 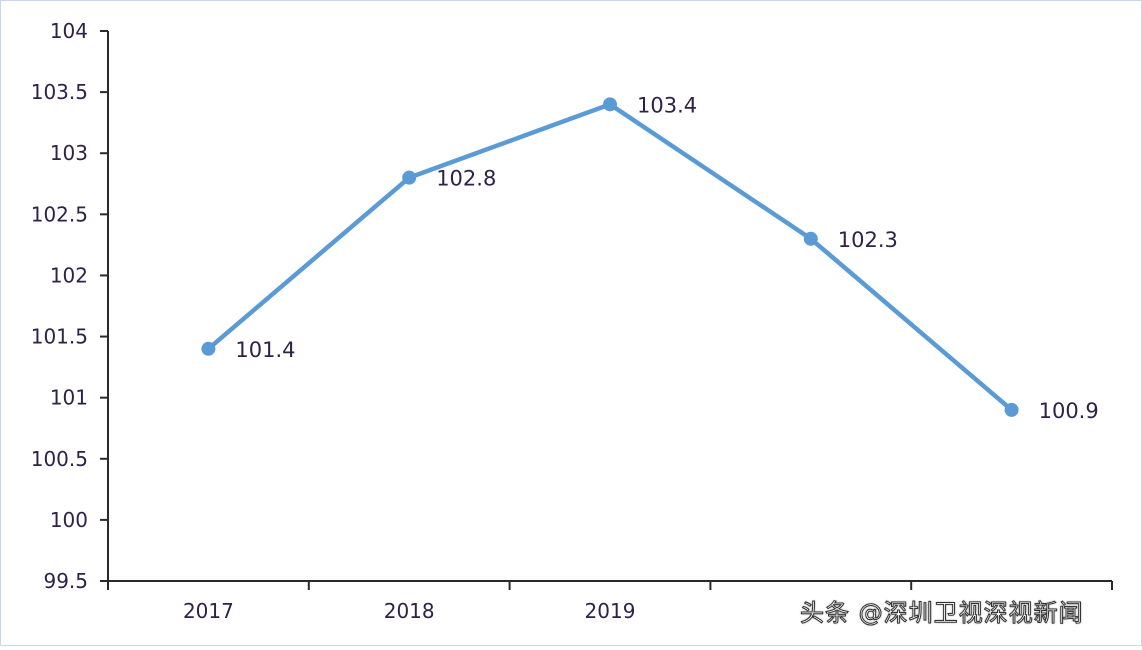 What do you see at coordinates (65, 581) in the screenshot?
I see `y-tick-label: 99.5` at bounding box center [65, 581].